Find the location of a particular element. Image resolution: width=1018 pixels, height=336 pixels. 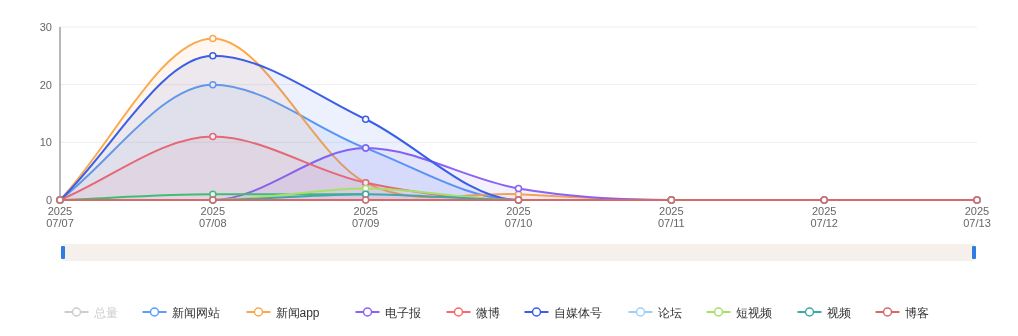

x-tick-label: 2025 07/07 is located at coordinates (60, 217).